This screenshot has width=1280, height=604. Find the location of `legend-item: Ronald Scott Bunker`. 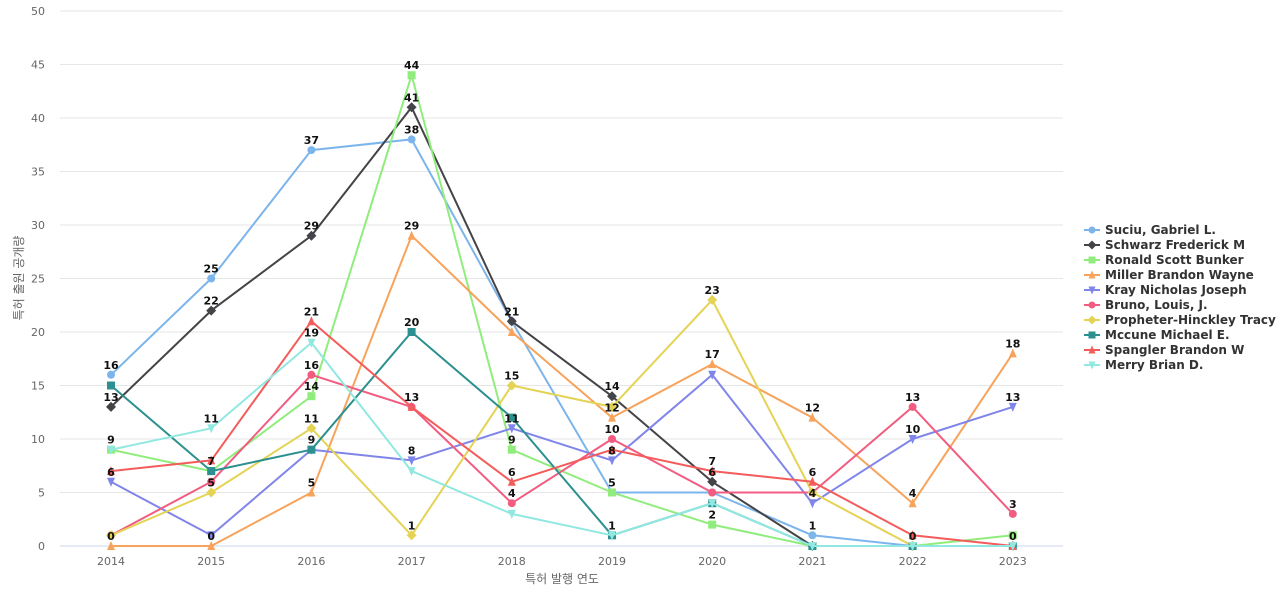

legend-item: Ronald Scott Bunker is located at coordinates (1164, 260).